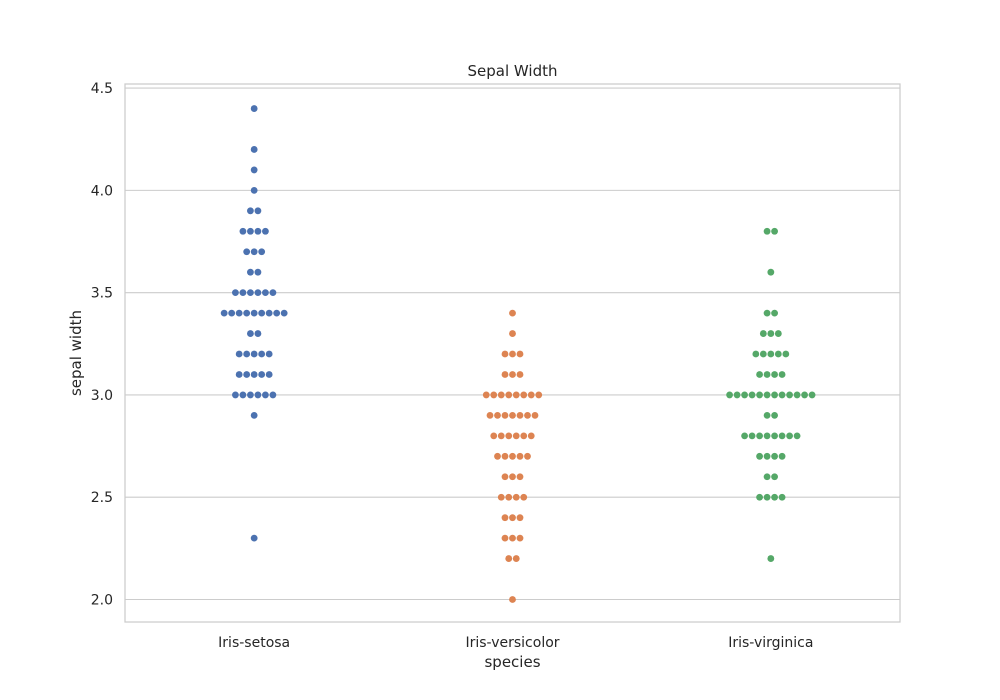  I want to click on y-tick-label: 2.0, so click(102, 600).